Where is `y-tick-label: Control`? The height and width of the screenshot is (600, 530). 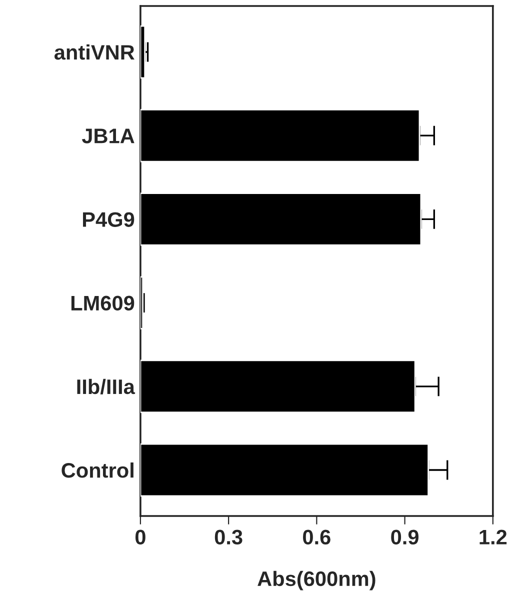 y-tick-label: Control is located at coordinates (98, 470).